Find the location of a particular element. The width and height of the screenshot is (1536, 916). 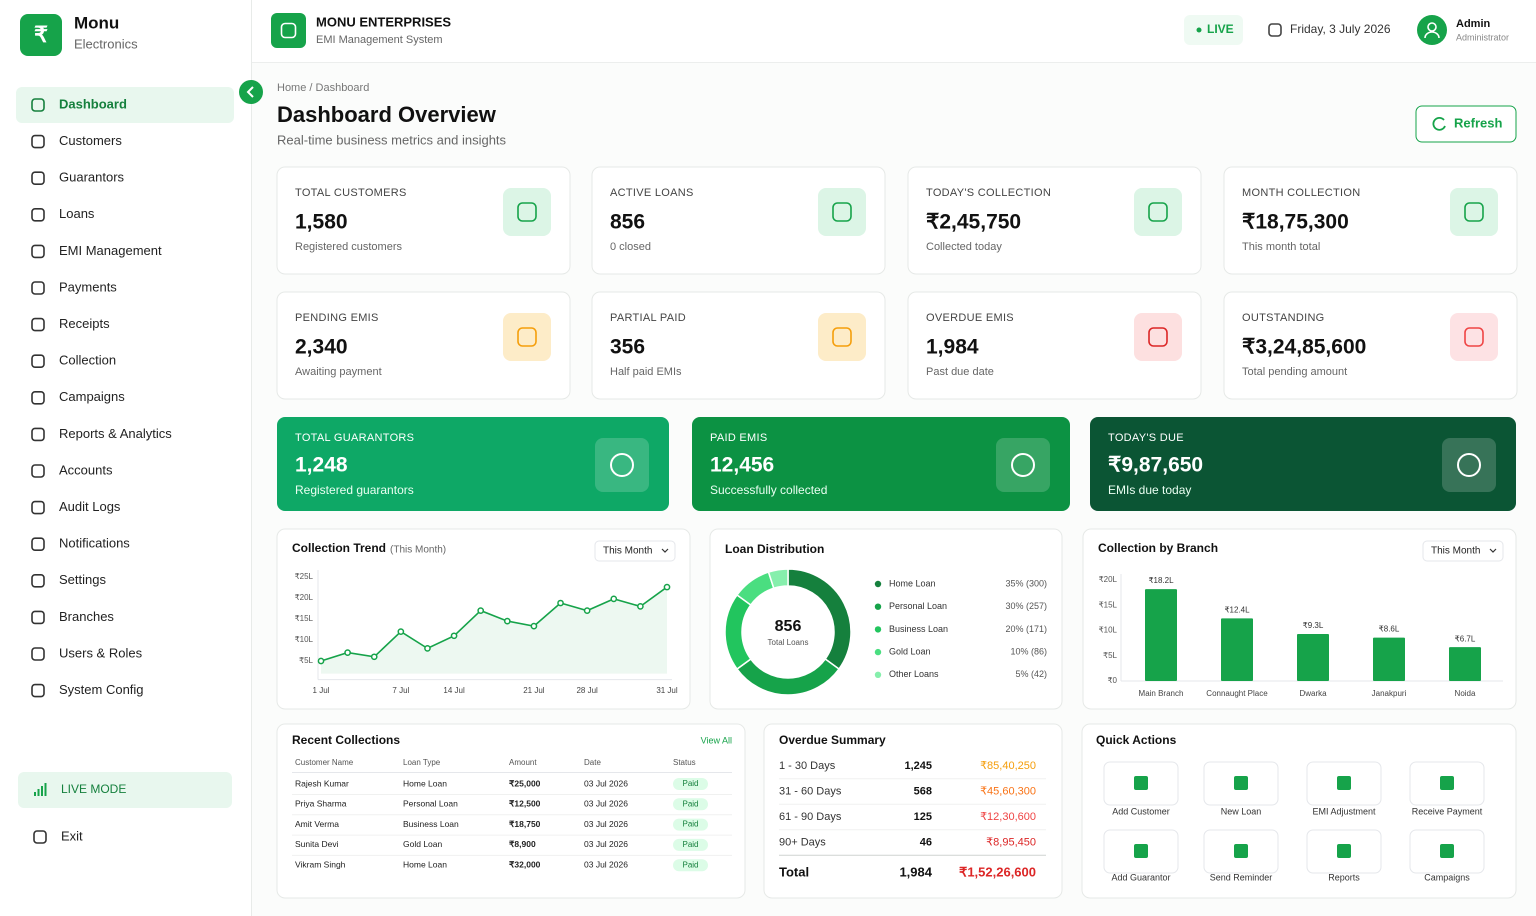

donut-center-value: 856 is located at coordinates (788, 626).